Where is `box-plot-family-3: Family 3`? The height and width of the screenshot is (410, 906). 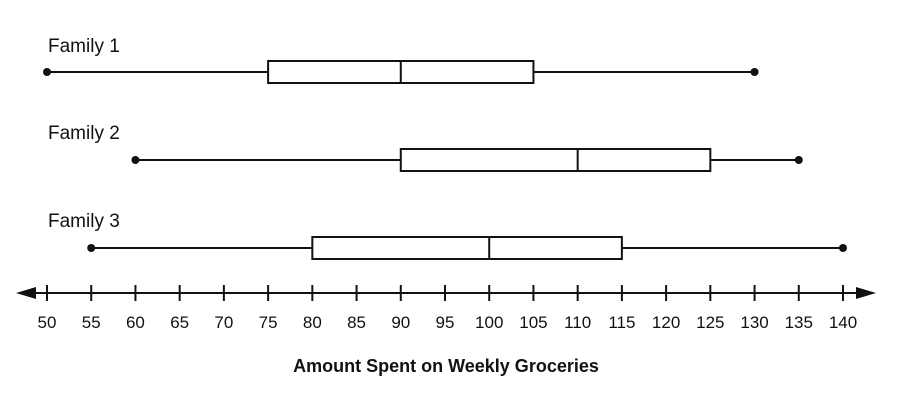 box-plot-family-3: Family 3 is located at coordinates (447, 235).